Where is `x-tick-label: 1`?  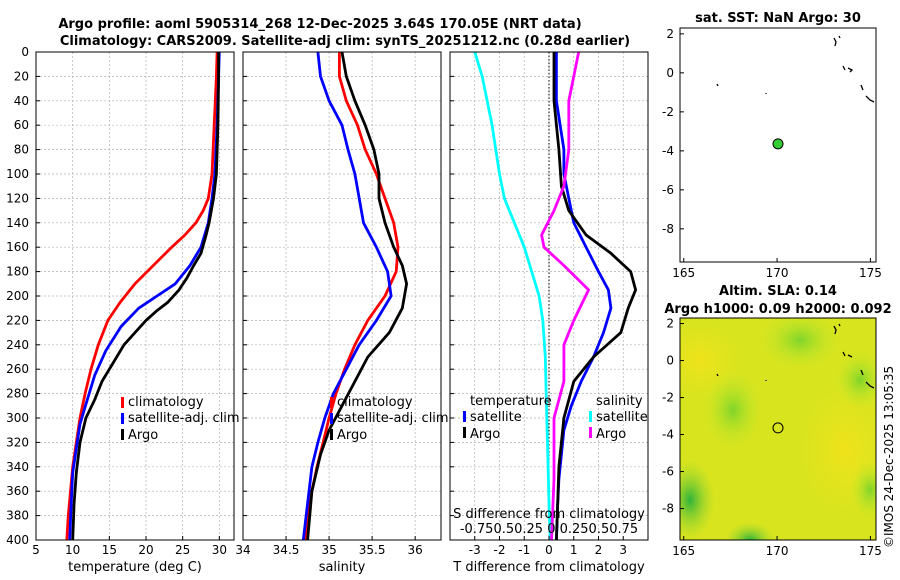
x-tick-label: 1 is located at coordinates (574, 550).